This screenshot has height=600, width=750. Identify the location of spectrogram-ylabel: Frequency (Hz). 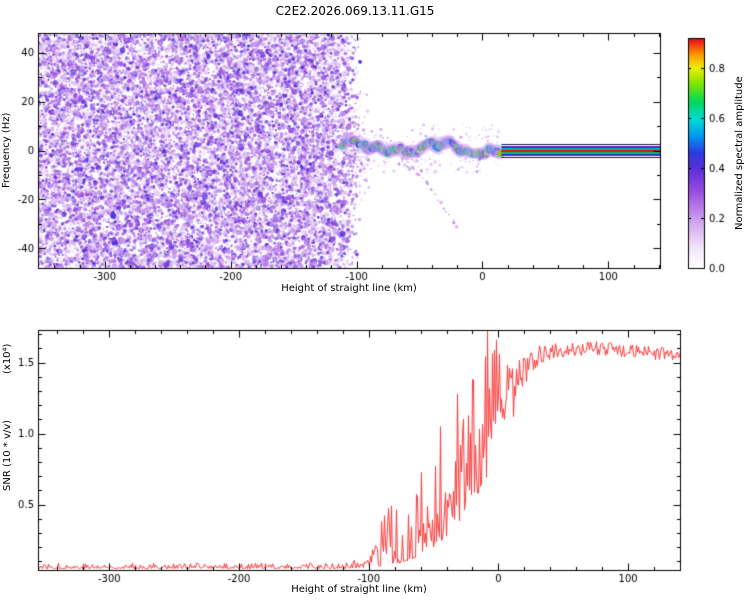
(6, 150).